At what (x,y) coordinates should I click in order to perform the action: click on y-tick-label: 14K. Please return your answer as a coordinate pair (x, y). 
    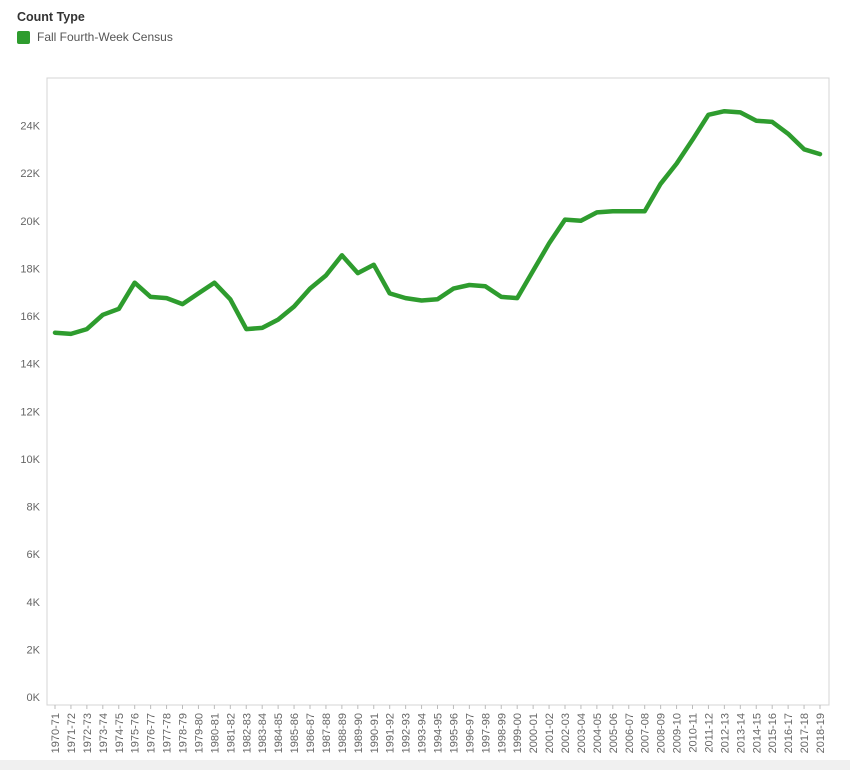
    Looking at the image, I should click on (30, 365).